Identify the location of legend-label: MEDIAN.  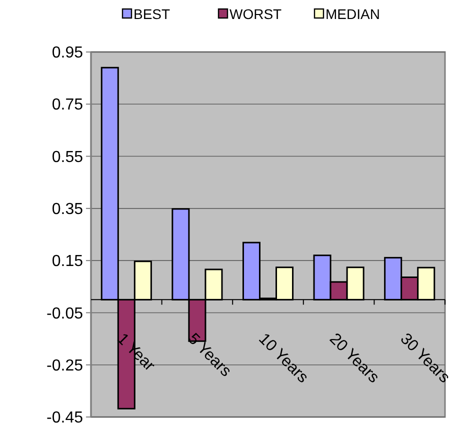
(353, 14).